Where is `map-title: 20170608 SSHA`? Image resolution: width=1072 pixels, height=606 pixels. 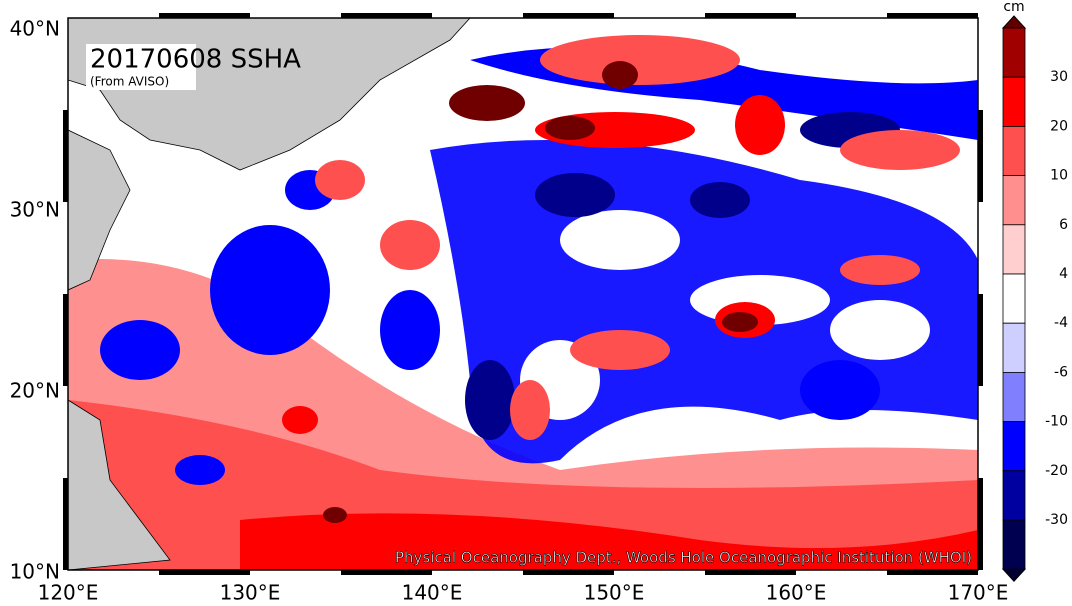 map-title: 20170608 SSHA is located at coordinates (195, 60).